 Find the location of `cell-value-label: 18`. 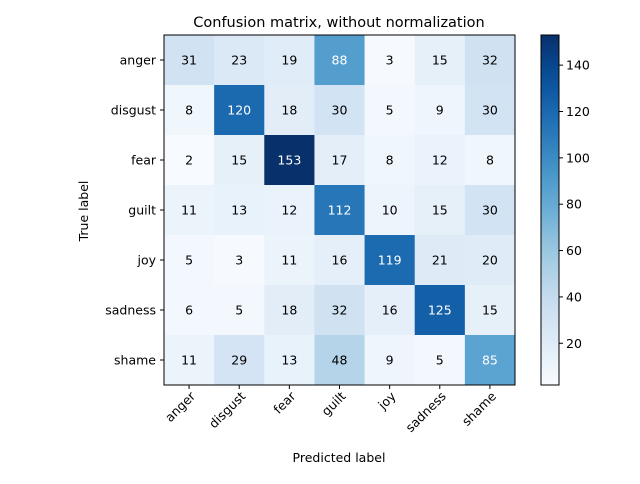

cell-value-label: 18 is located at coordinates (289, 310).